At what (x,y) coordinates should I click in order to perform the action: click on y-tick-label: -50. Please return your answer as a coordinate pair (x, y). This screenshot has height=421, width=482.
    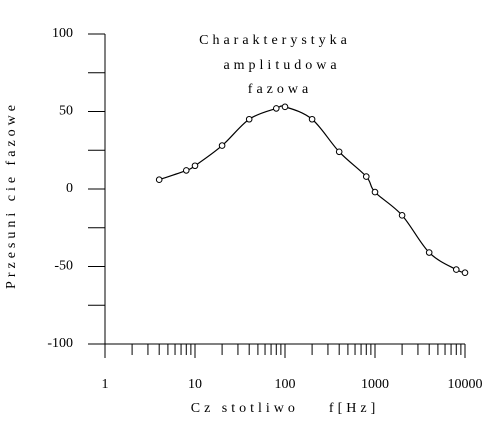
    Looking at the image, I should click on (63, 266).